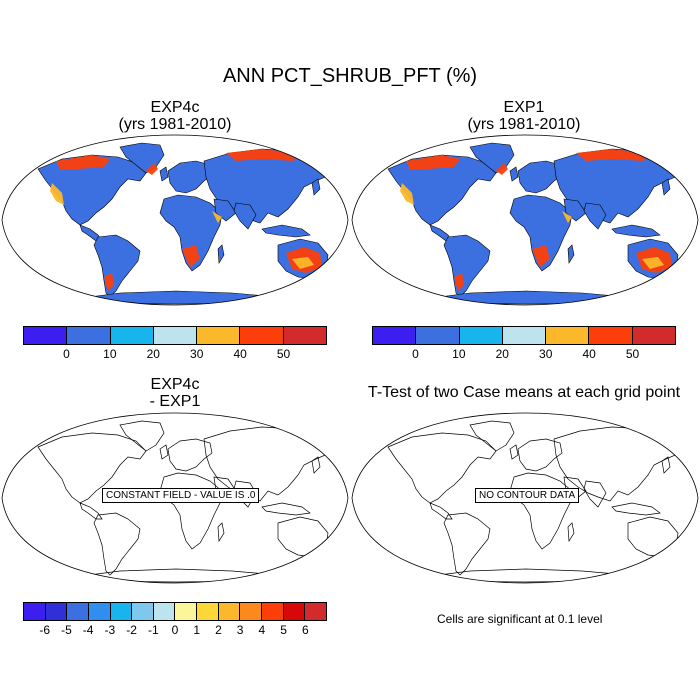 This screenshot has height=700, width=700. I want to click on colorbar-exp4c, so click(175, 335).